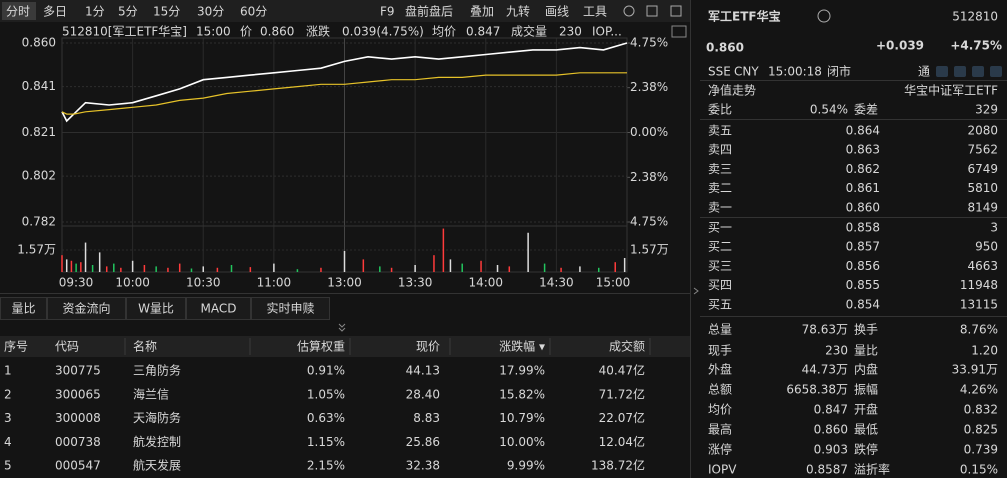 The width and height of the screenshot is (1007, 478). Describe the element at coordinates (342, 327) in the screenshot. I see `expand-arrow` at that location.